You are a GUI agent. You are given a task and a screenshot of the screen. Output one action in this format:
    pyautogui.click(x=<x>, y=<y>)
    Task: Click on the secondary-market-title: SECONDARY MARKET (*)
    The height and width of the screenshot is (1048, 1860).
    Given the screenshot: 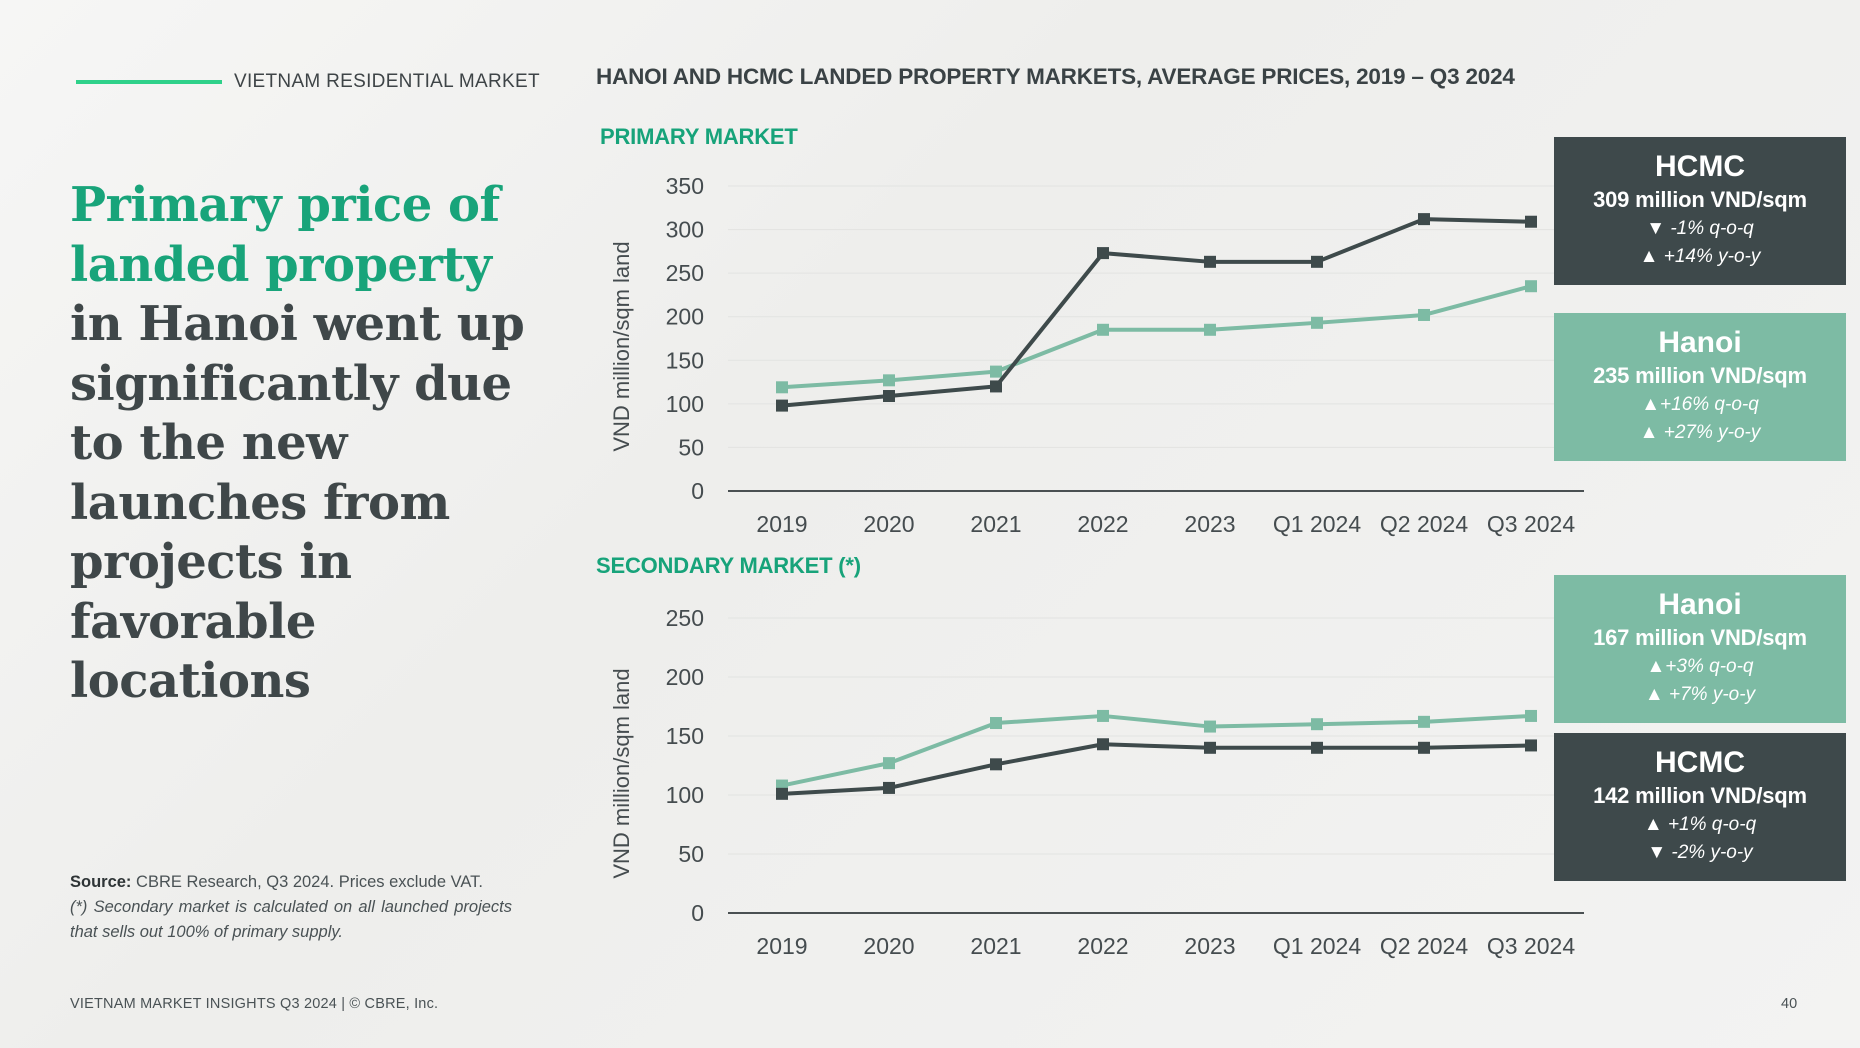 What is the action you would take?
    pyautogui.click(x=728, y=565)
    